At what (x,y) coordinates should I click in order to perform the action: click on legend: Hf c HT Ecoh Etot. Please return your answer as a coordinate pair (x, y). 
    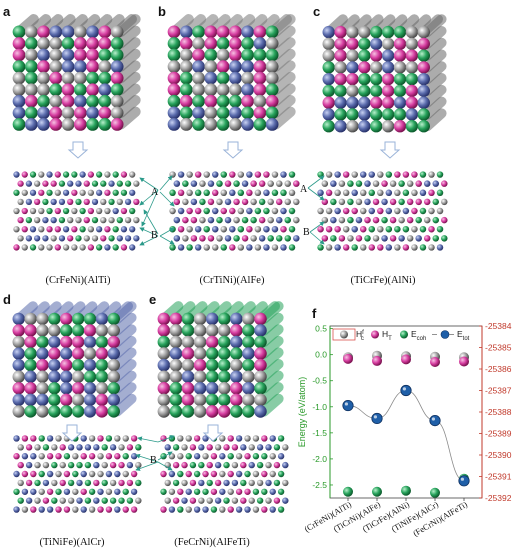
    Looking at the image, I should click on (401, 335).